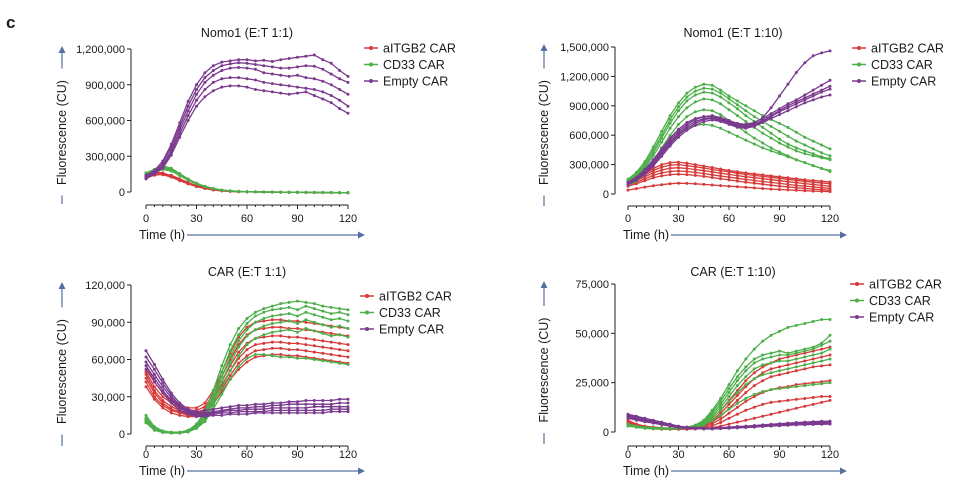  What do you see at coordinates (146, 455) in the screenshot?
I see `x-tick-label: 0` at bounding box center [146, 455].